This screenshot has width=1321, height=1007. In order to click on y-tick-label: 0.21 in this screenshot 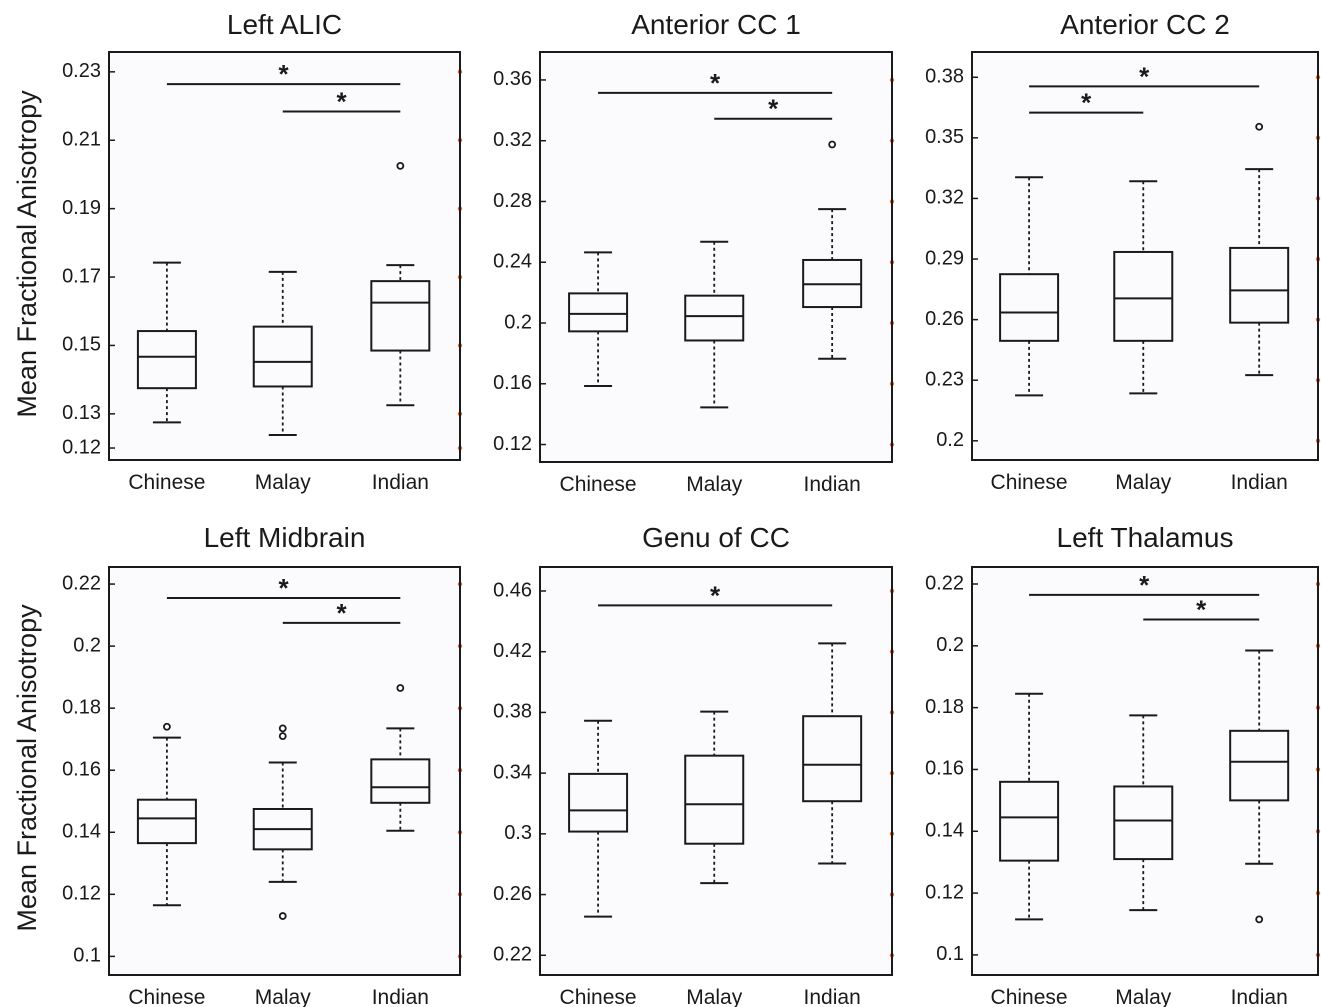, I will do `click(81, 140)`.